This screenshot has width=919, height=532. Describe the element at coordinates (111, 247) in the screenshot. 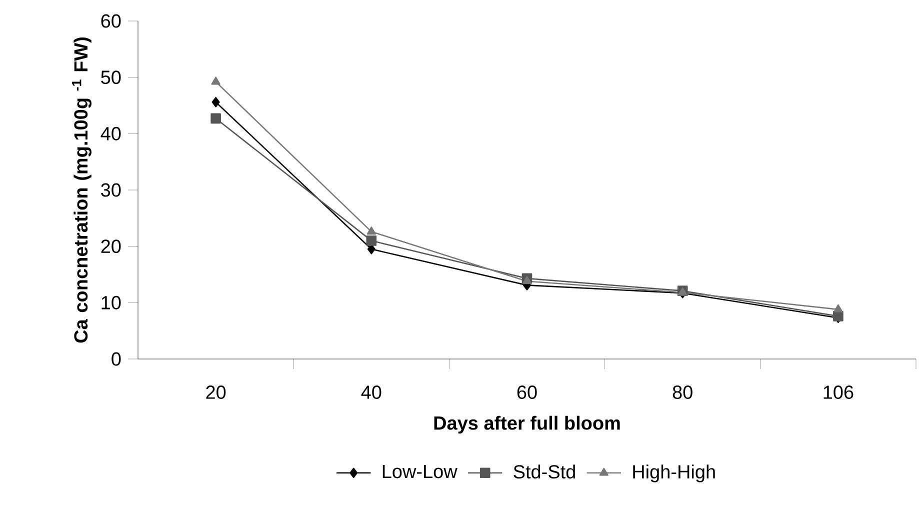

I see `y-tick-label: 20` at that location.